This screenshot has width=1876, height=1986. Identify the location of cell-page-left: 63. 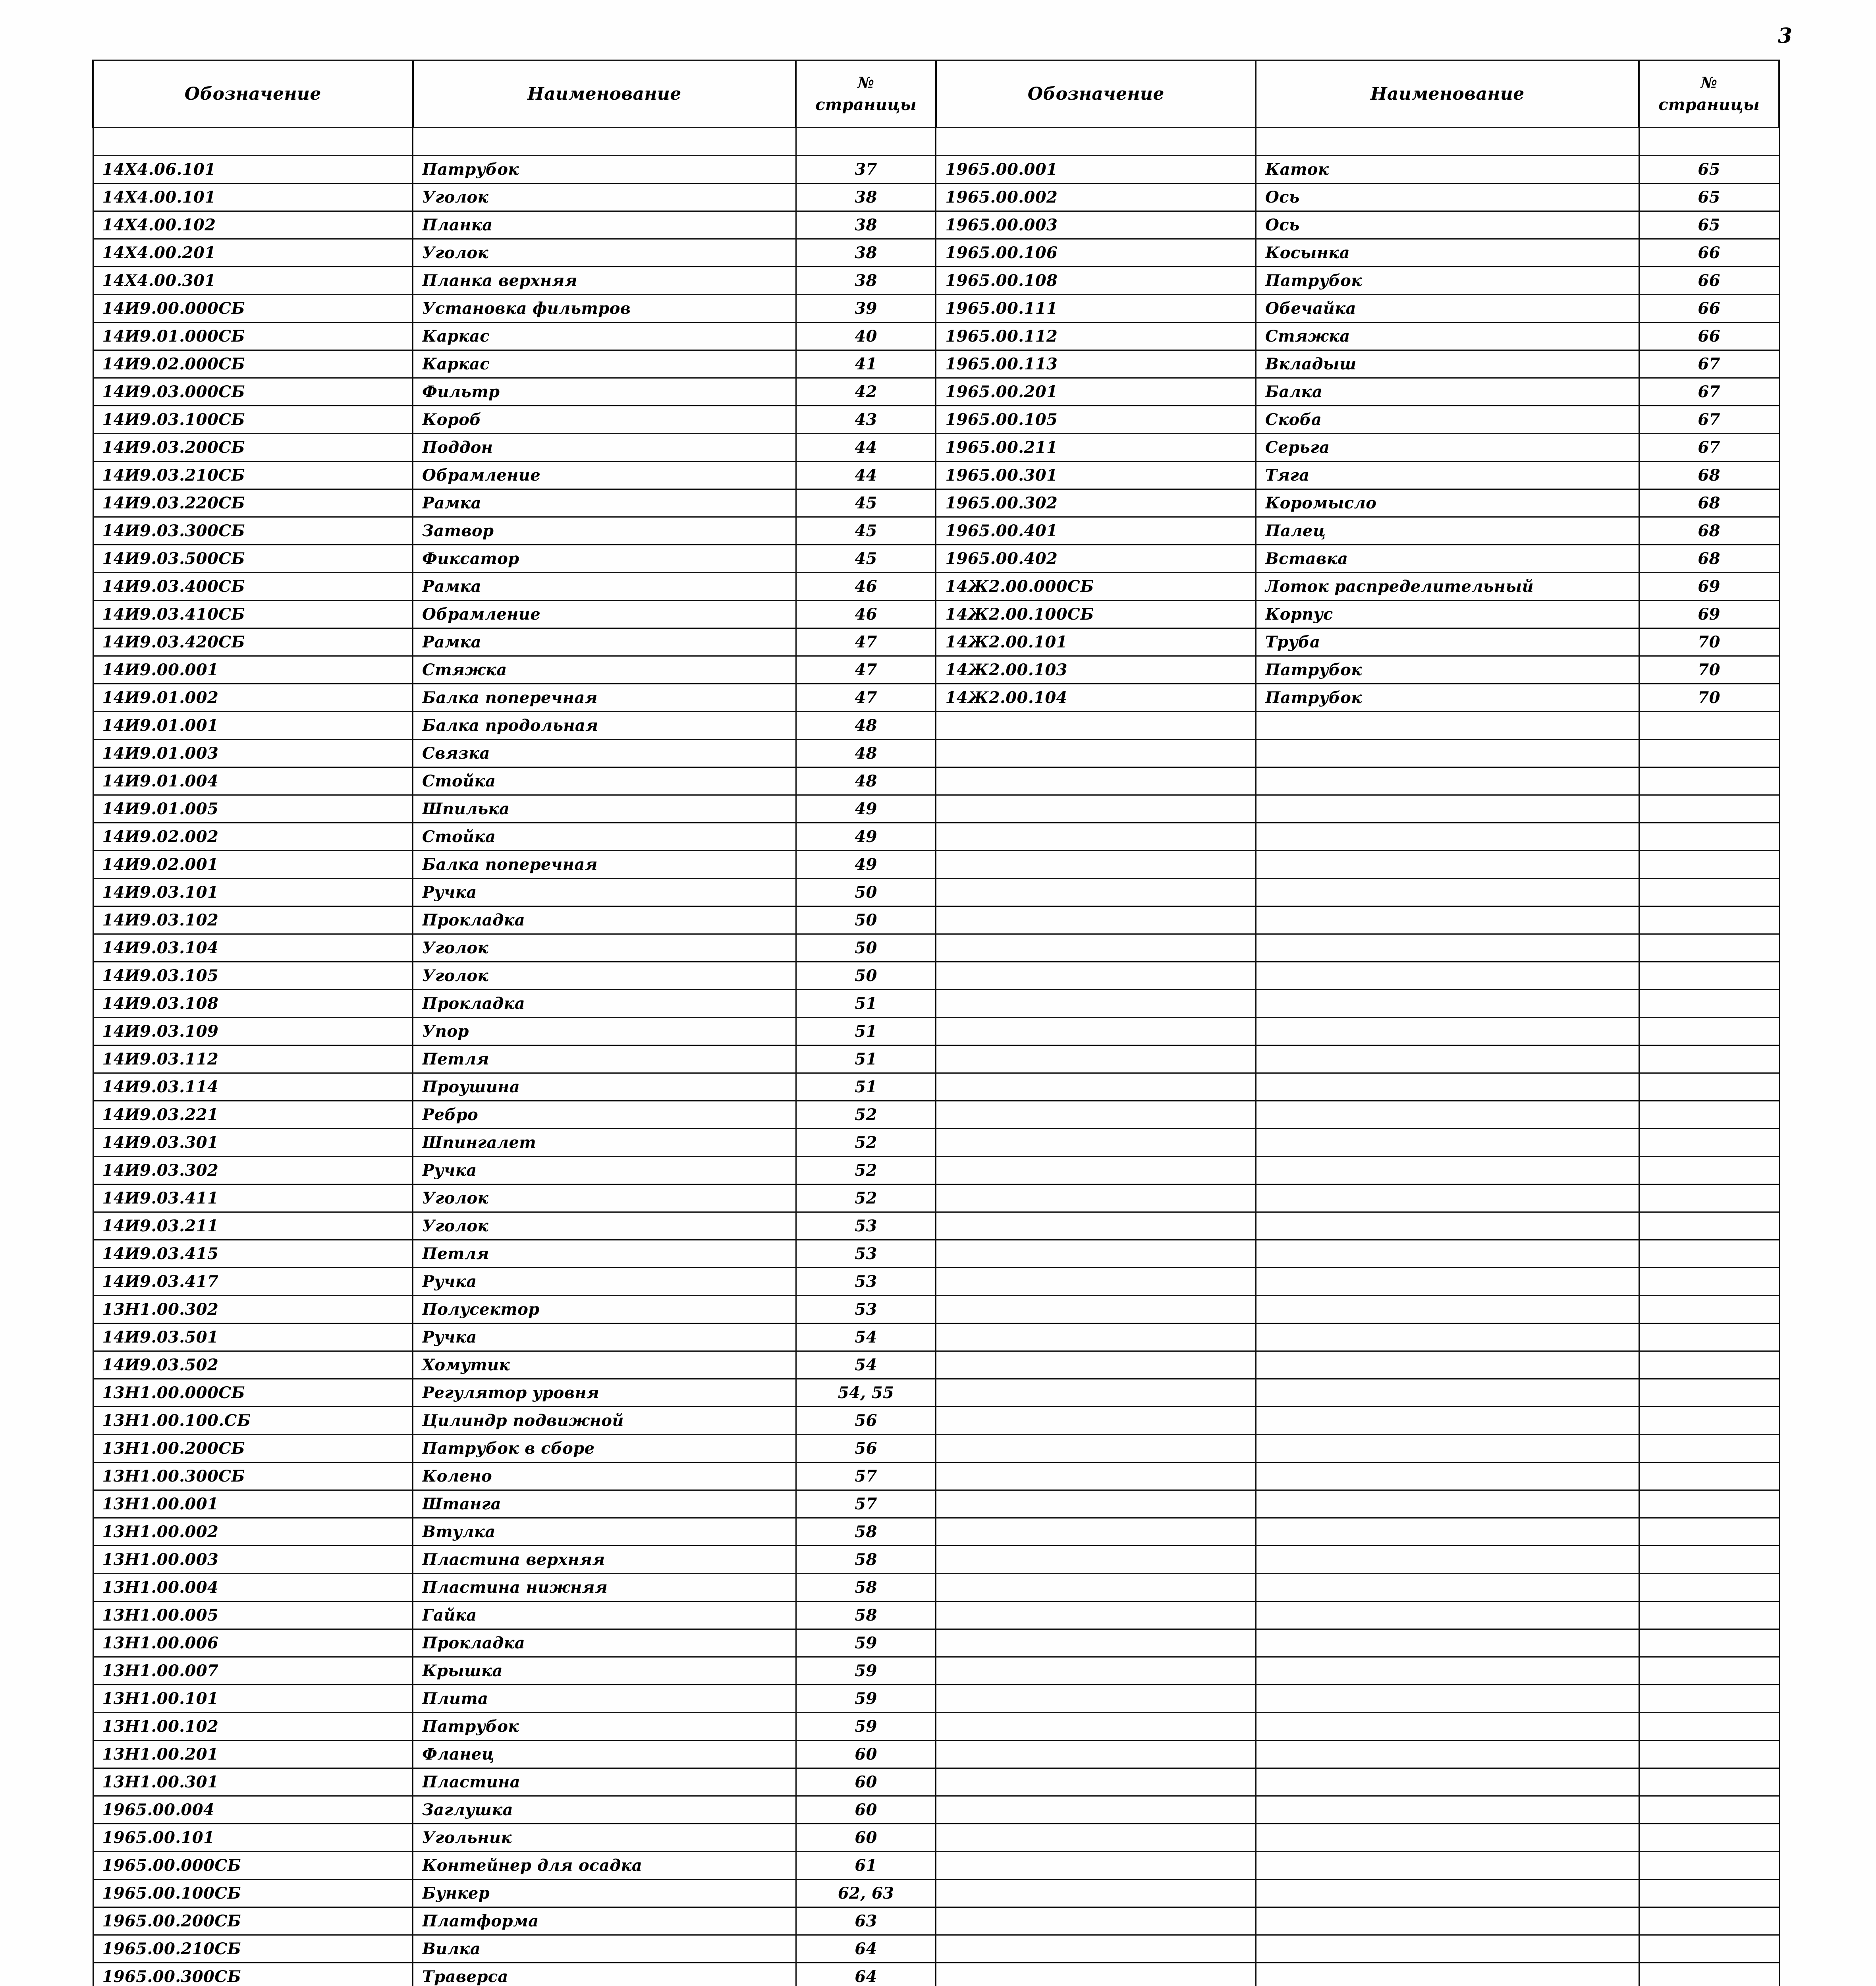
(866, 1921).